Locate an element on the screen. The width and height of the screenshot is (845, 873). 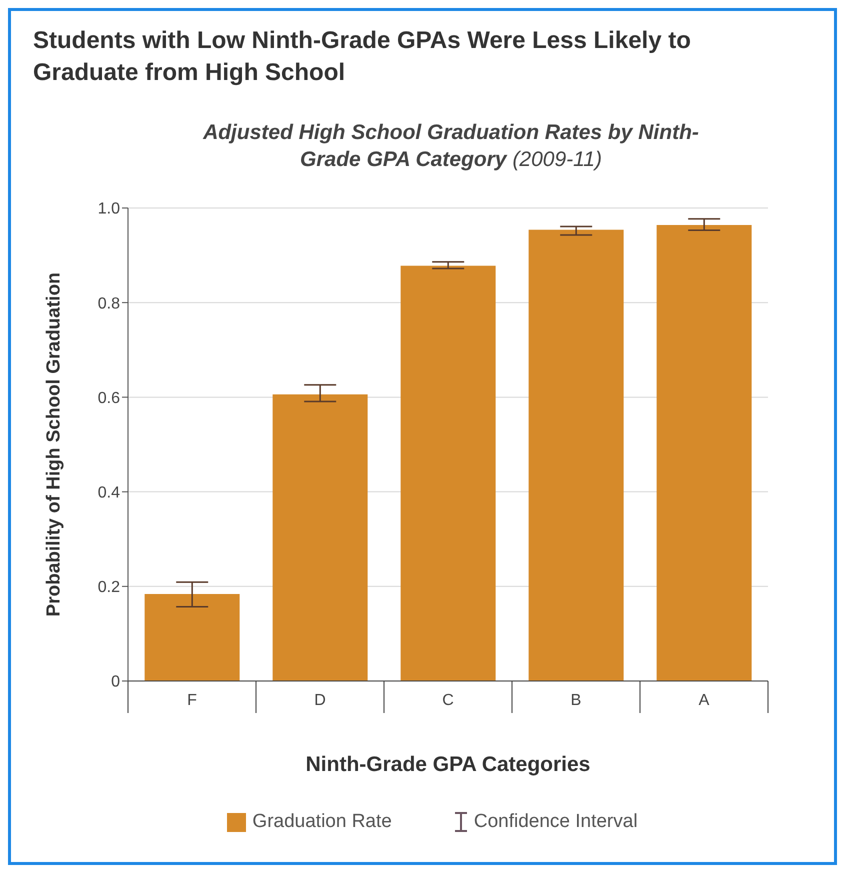
text: Confidence Interval is located at coordinates (556, 822).